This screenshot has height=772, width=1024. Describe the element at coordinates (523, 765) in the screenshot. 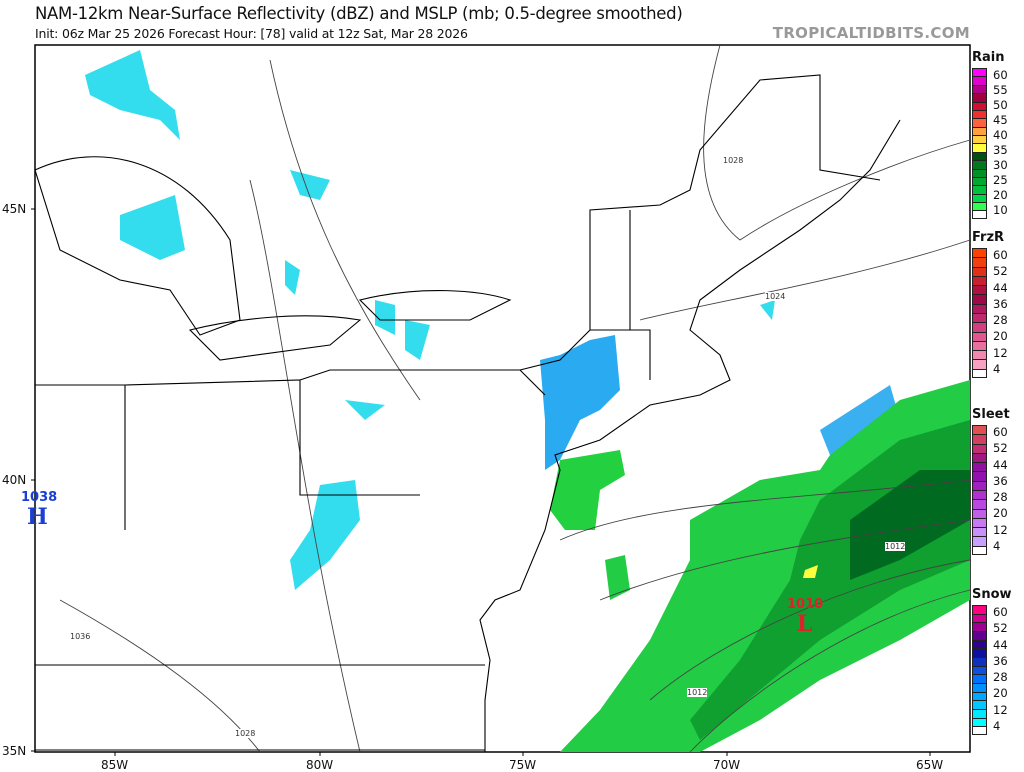

I see `lon-label: 75W` at that location.